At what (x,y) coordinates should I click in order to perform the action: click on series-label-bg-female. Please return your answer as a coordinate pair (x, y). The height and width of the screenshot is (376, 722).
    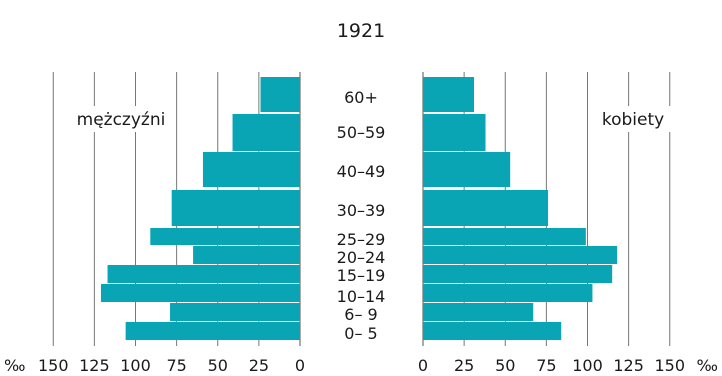
    Looking at the image, I should click on (633, 119).